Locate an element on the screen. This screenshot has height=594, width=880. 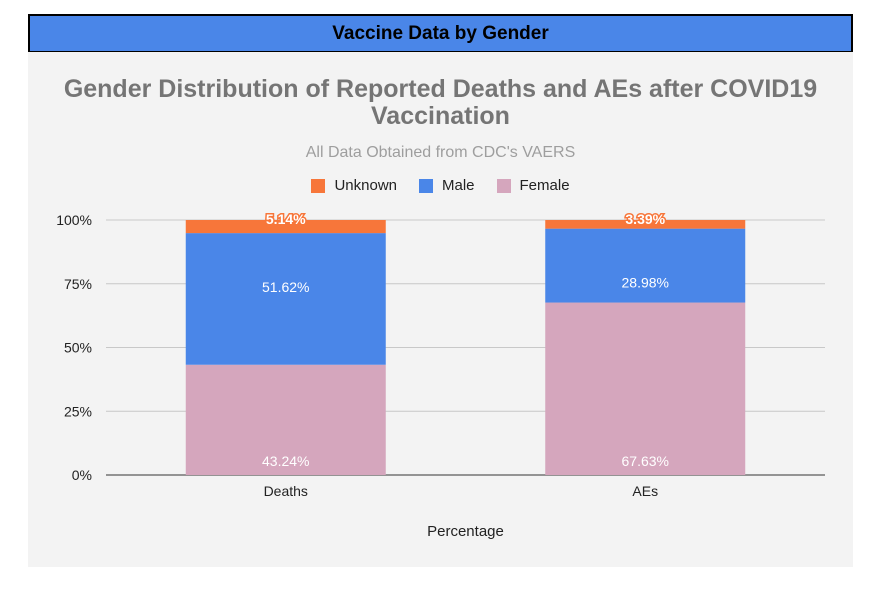
legend-label-female: Female is located at coordinates (544, 185).